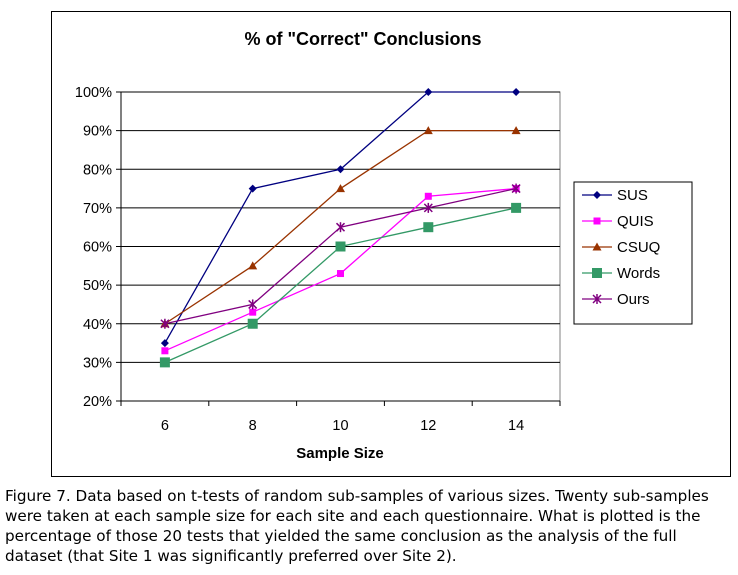 This screenshot has width=738, height=575. I want to click on y-tick-label: 20%, so click(97, 402).